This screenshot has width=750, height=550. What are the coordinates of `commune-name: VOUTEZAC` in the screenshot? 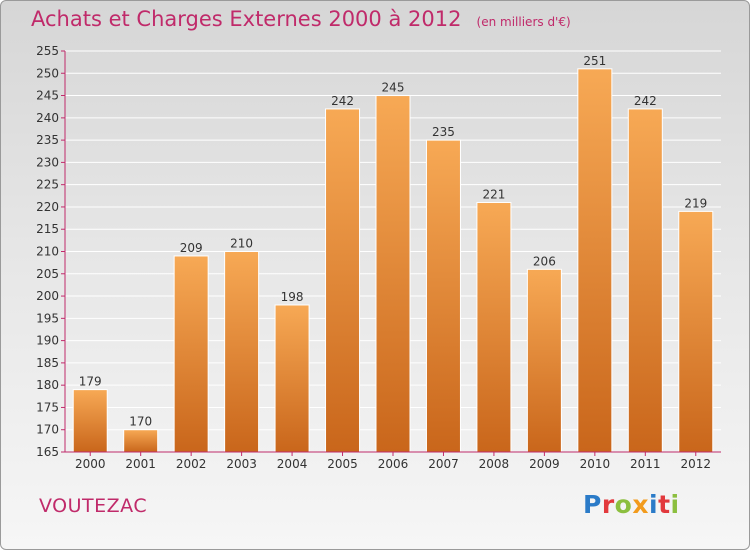 It's located at (93, 506).